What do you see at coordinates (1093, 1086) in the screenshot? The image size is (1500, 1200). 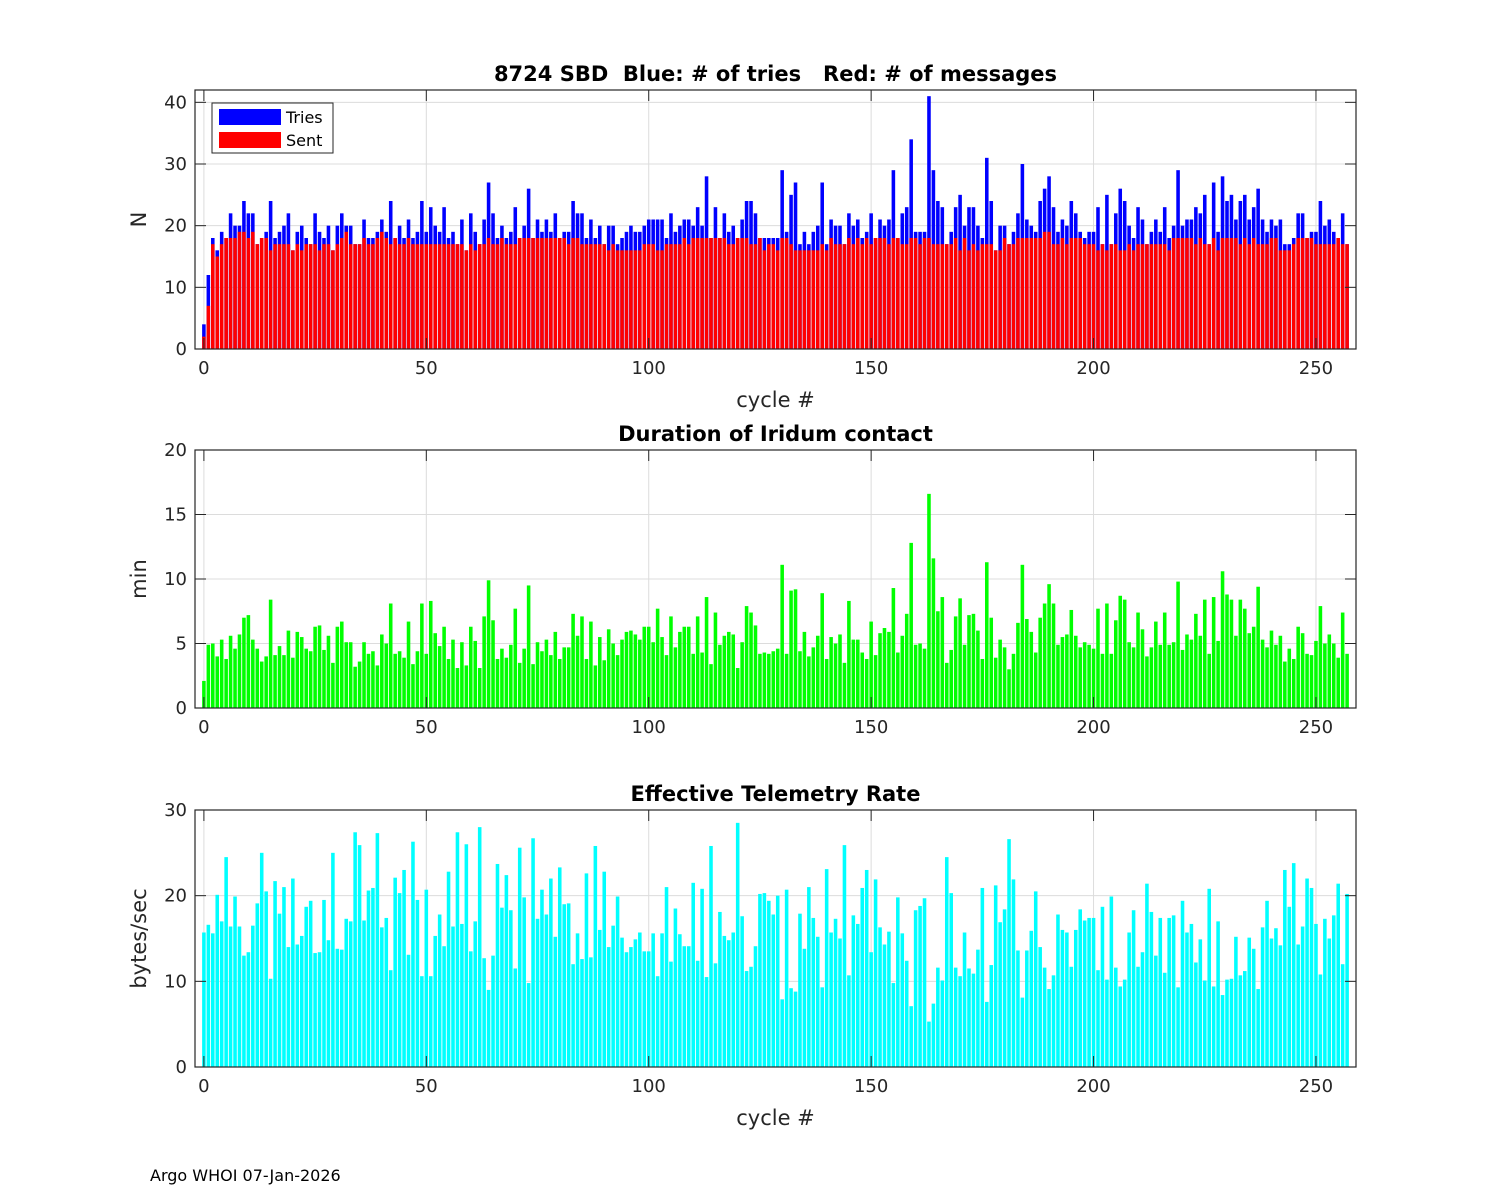 I see `x-tick-label: 200` at bounding box center [1093, 1086].